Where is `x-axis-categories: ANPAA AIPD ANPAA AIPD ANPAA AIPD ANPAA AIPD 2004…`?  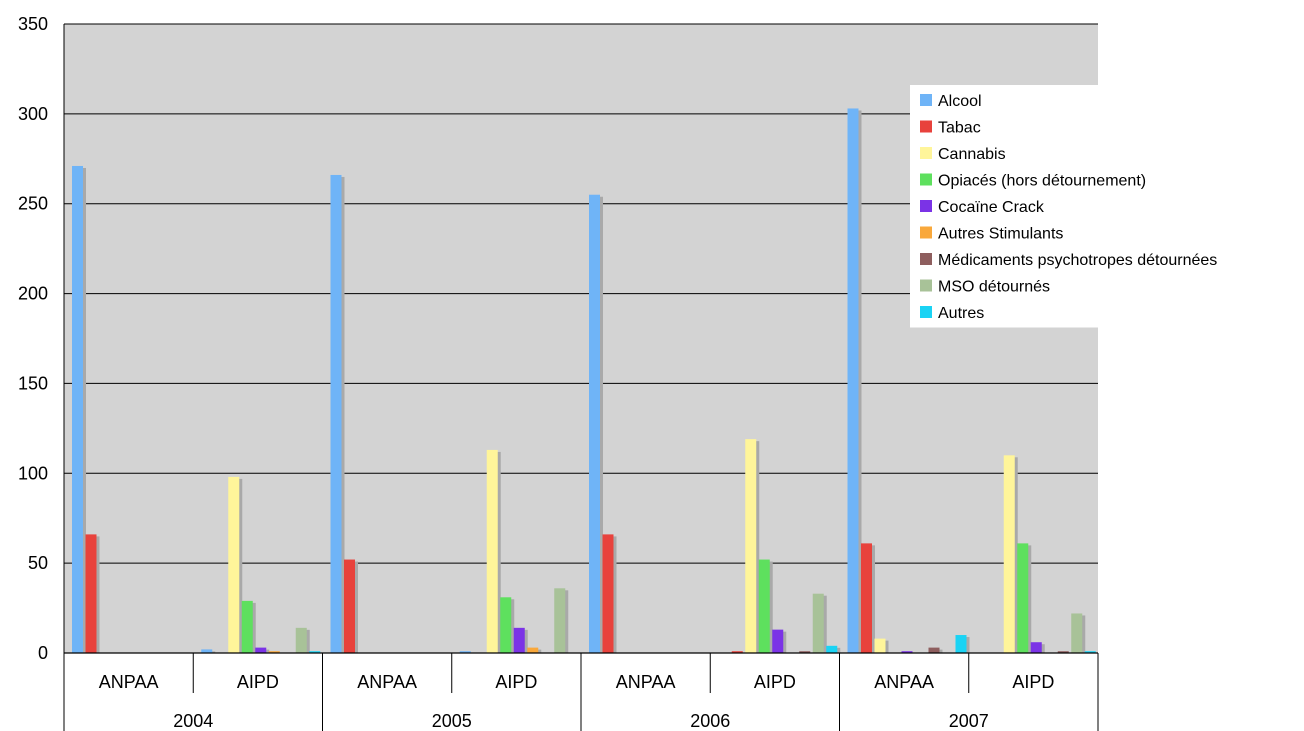
x-axis-categories: ANPAA AIPD ANPAA AIPD ANPAA AIPD ANPAA AIPD 2004… is located at coordinates (577, 701).